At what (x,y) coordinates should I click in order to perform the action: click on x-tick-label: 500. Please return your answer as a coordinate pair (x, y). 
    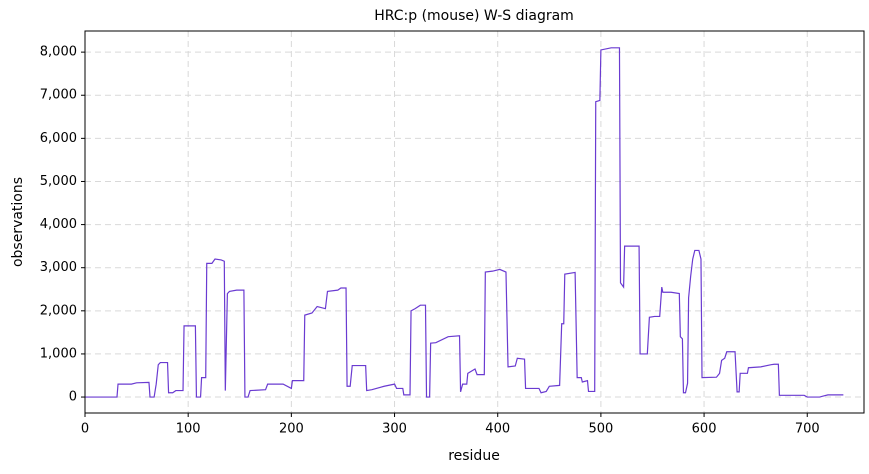
    Looking at the image, I should click on (600, 429).